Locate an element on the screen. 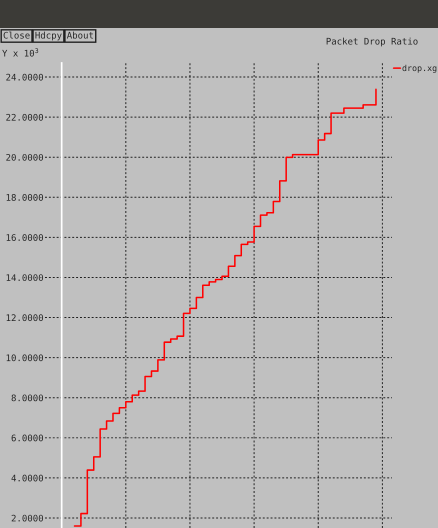 The width and height of the screenshot is (438, 528). chart-title: Packet Drop Ratio is located at coordinates (372, 42).